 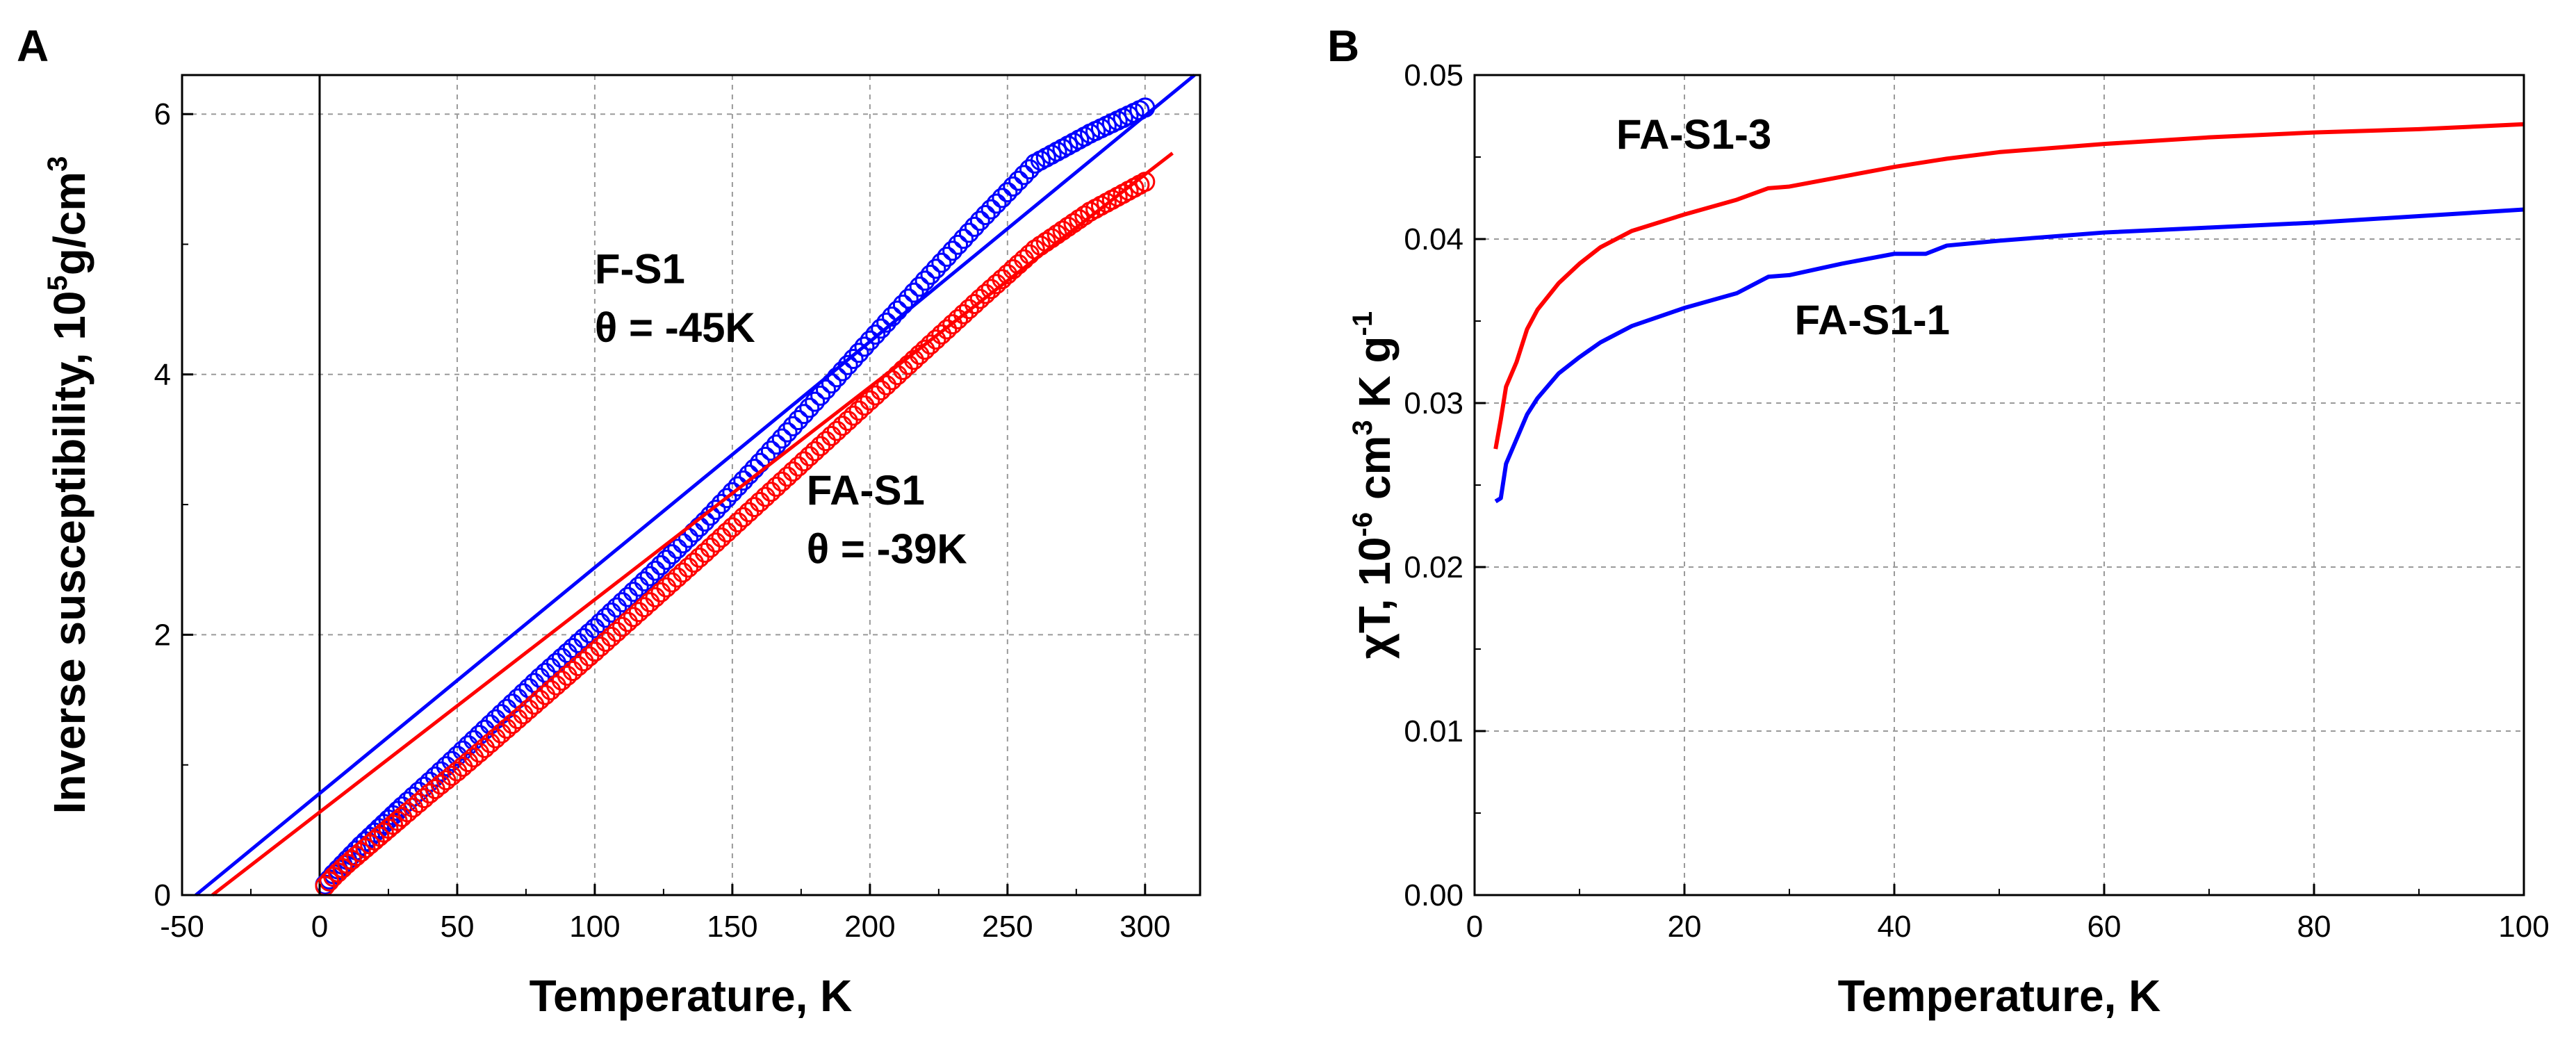 I want to click on marks-b, so click(x=2009, y=313).